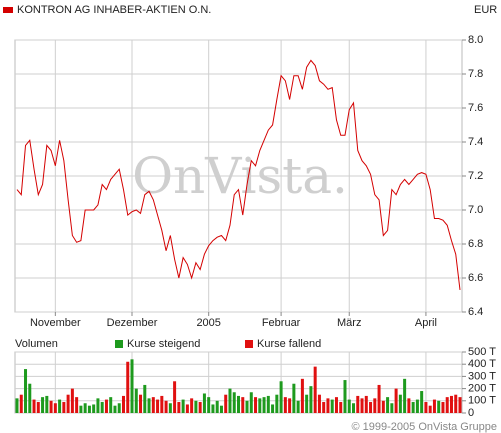 Image resolution: width=501 pixels, height=433 pixels. What do you see at coordinates (475, 108) in the screenshot?
I see `y-tick-label: 7.6` at bounding box center [475, 108].